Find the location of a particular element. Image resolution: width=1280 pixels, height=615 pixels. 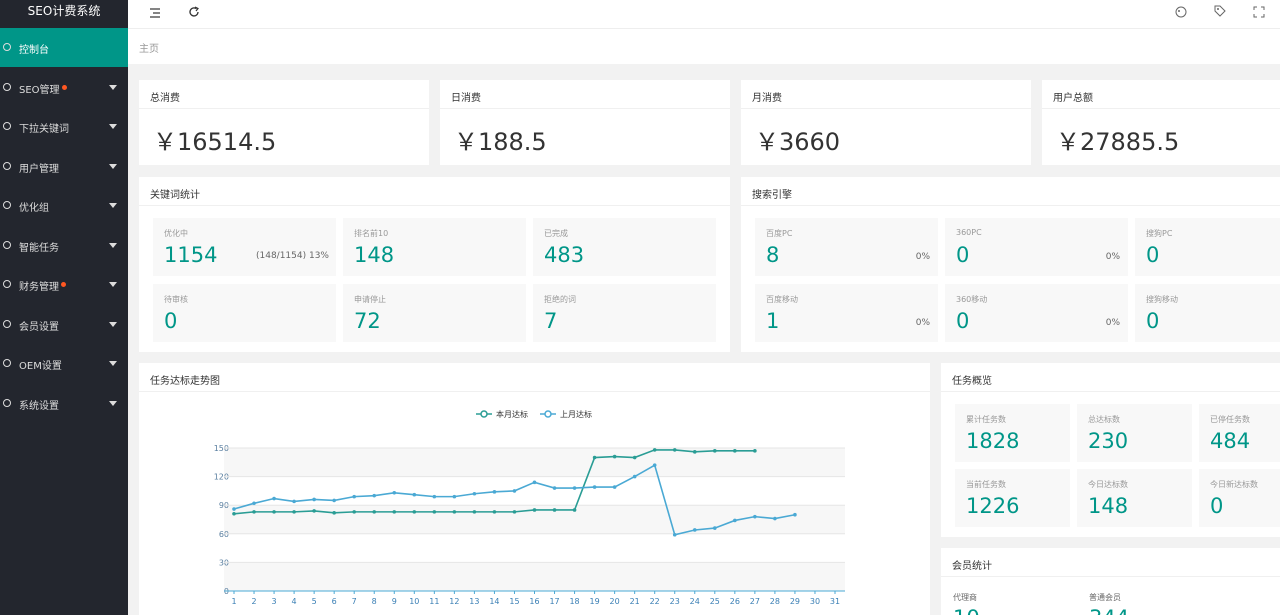

stat-value: 72 is located at coordinates (367, 321).